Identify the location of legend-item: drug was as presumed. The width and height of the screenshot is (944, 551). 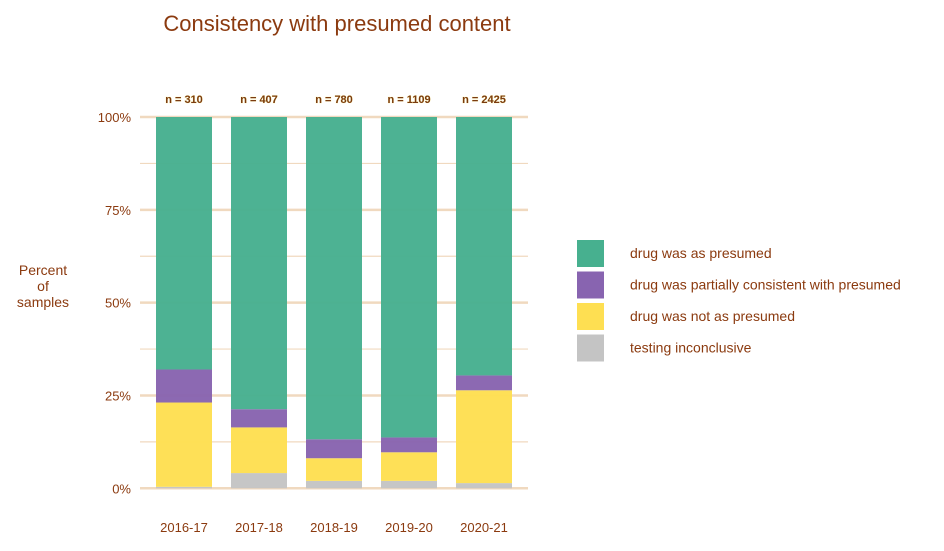
(674, 253).